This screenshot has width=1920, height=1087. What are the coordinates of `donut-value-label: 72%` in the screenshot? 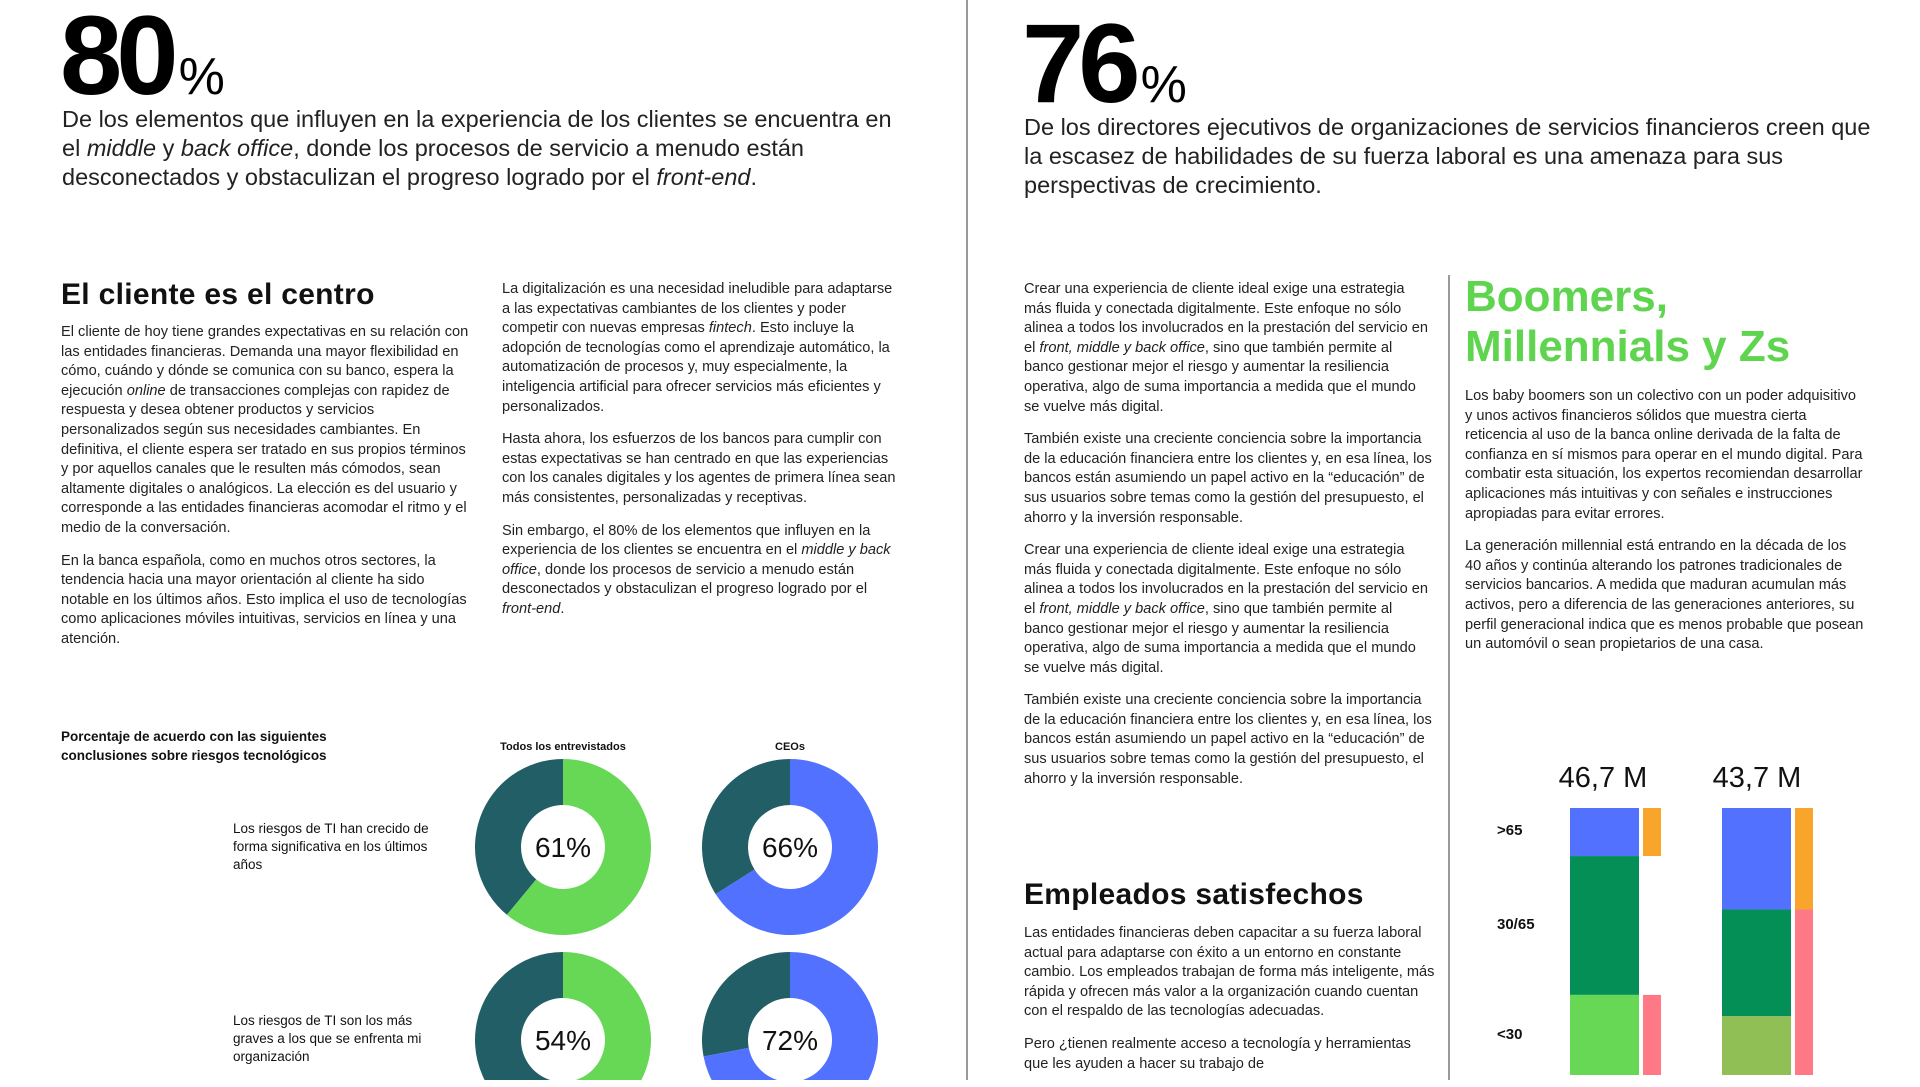 It's located at (790, 1040).